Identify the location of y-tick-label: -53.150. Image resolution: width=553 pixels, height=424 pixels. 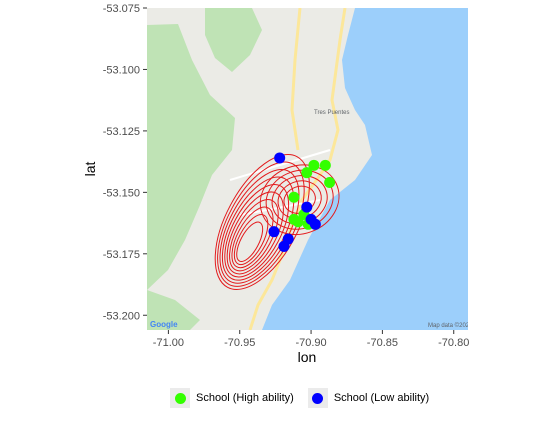
(121, 193).